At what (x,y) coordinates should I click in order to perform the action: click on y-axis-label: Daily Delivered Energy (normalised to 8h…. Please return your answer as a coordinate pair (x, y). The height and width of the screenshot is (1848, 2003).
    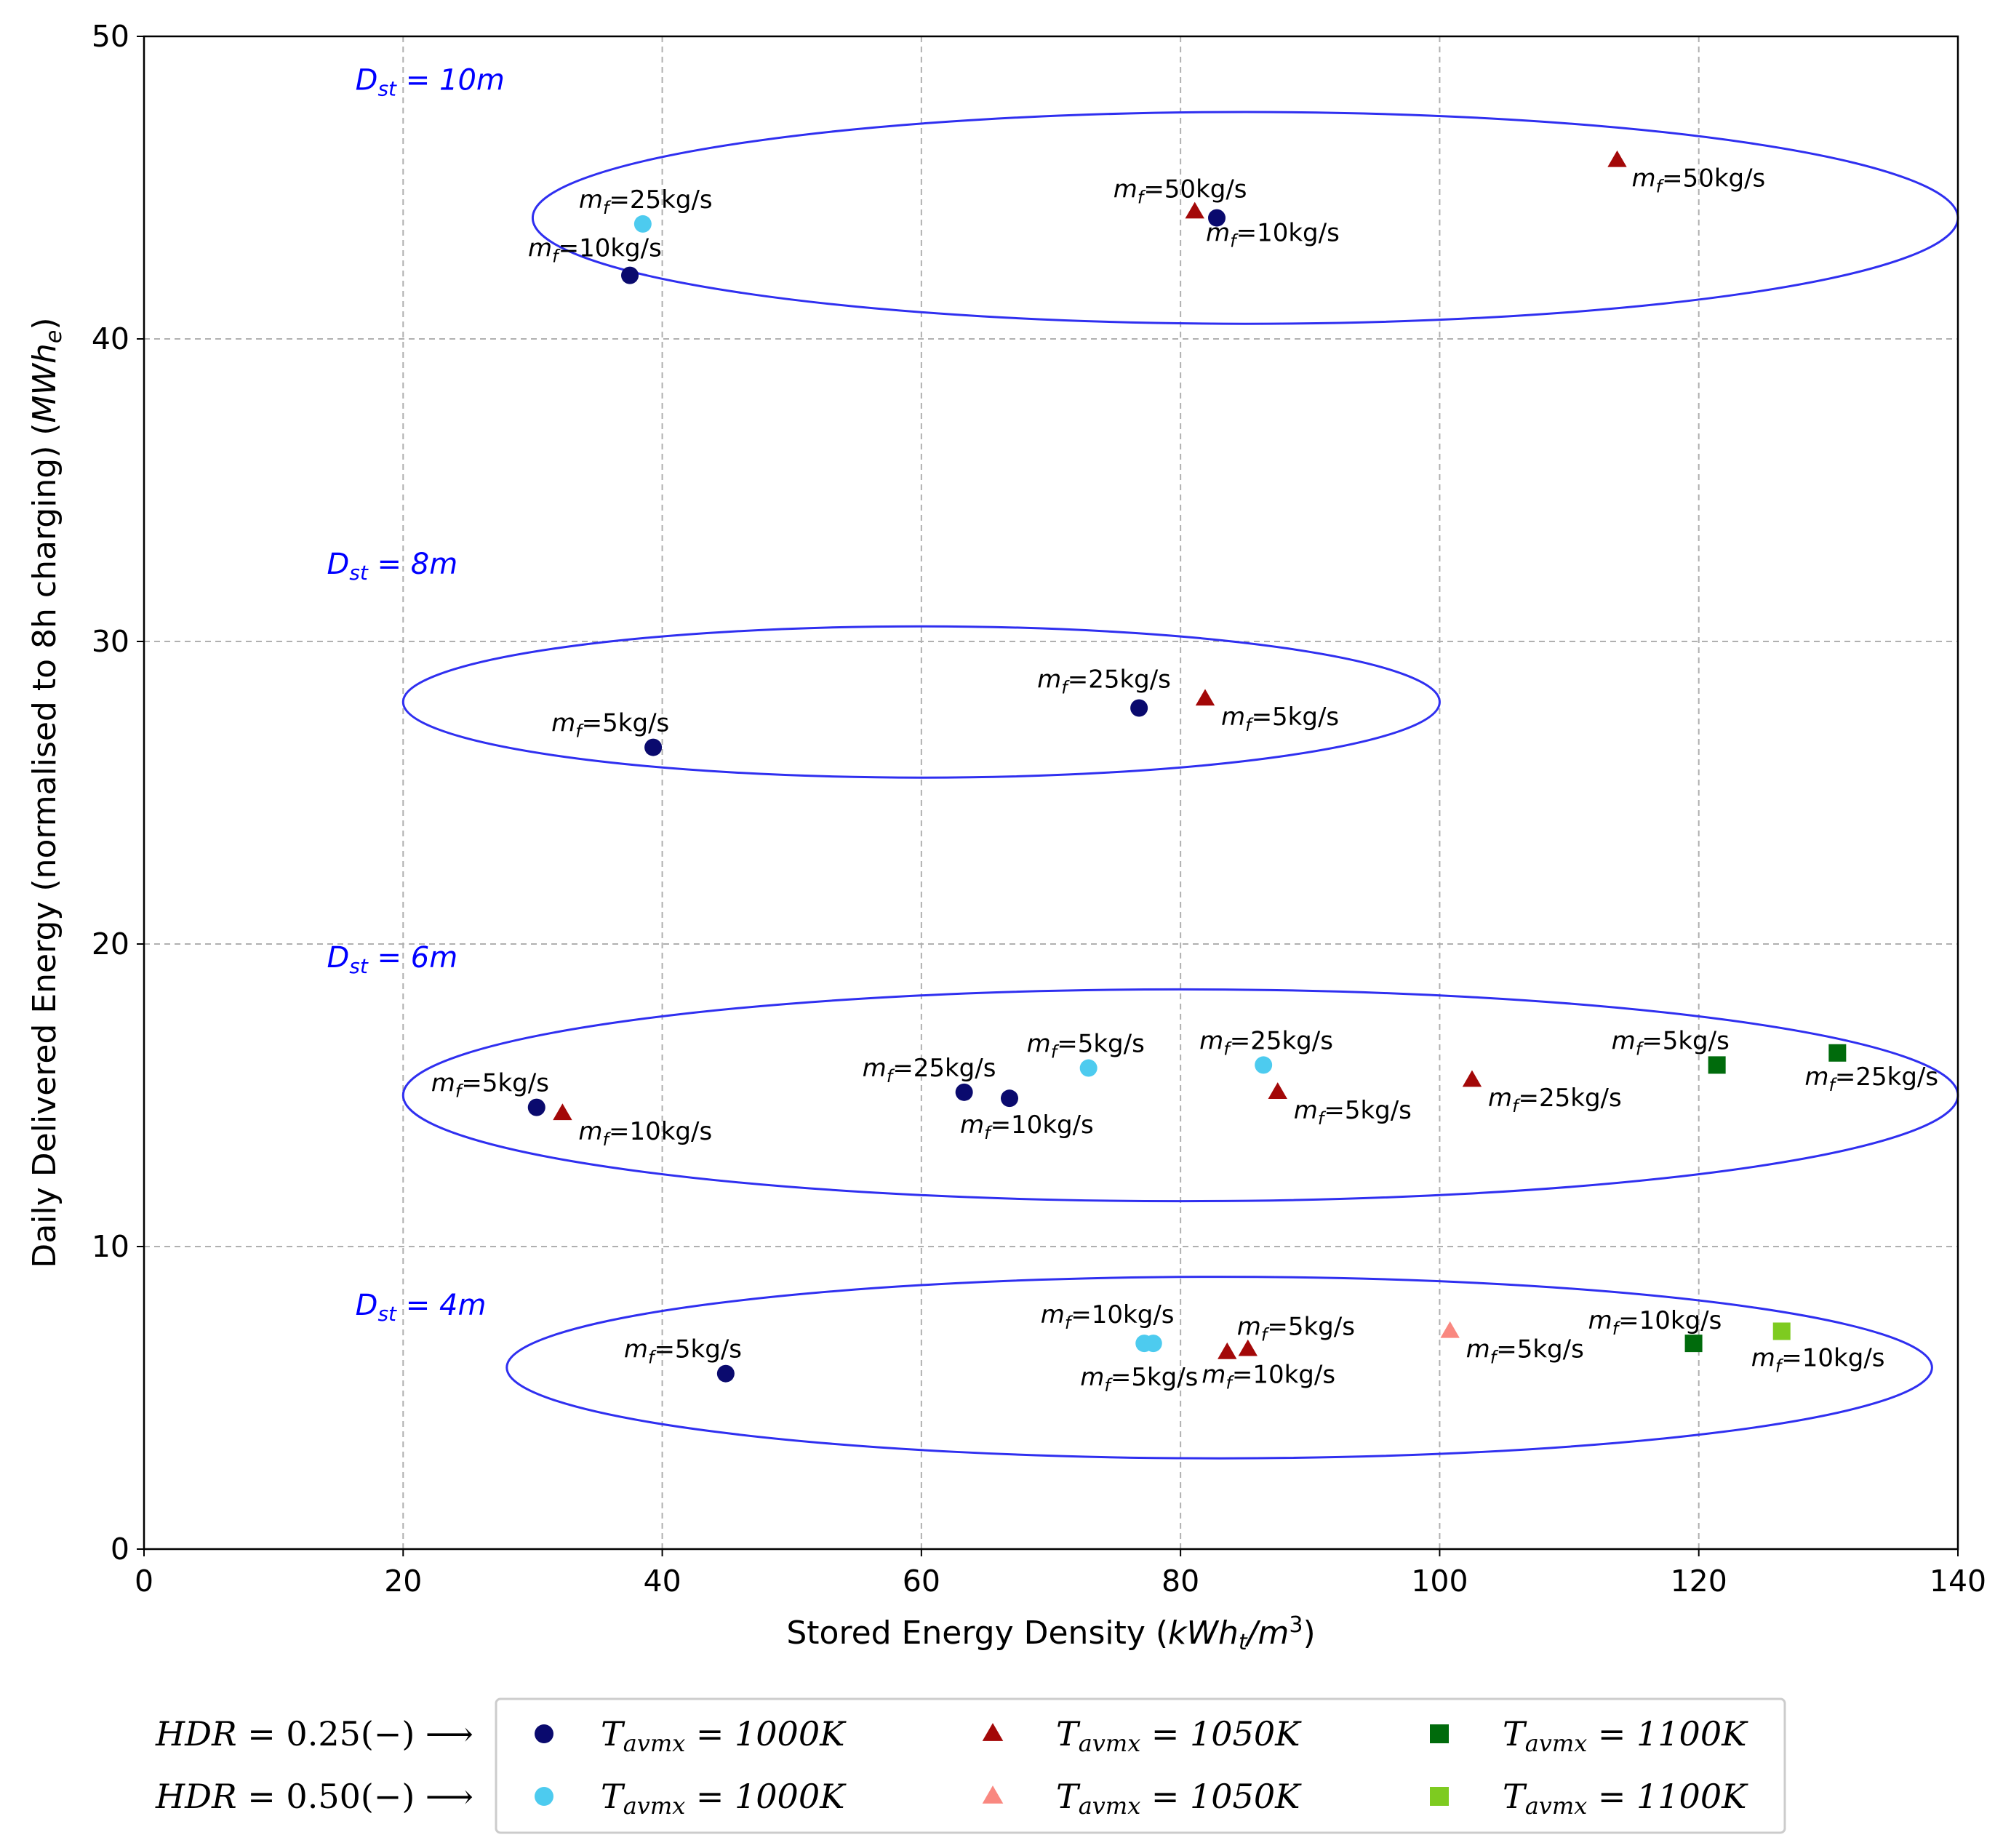
    Looking at the image, I should click on (46, 792).